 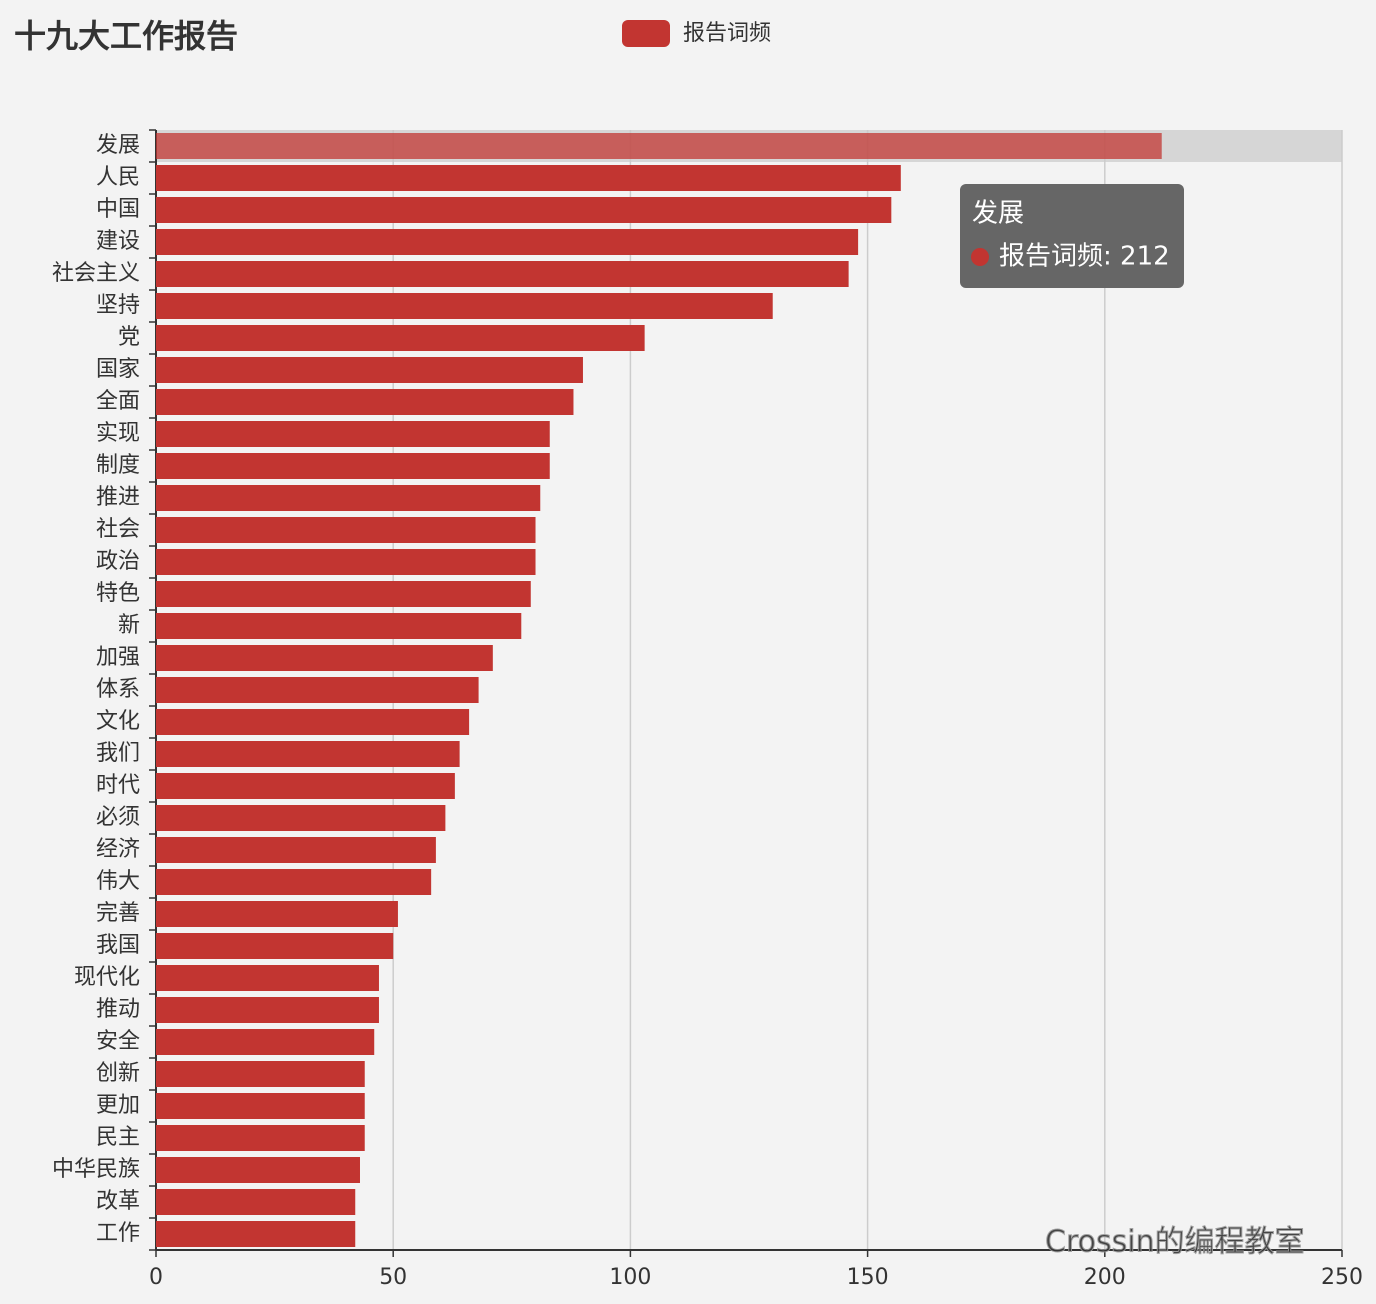 I want to click on x-tick-label: 100, so click(x=630, y=1277).